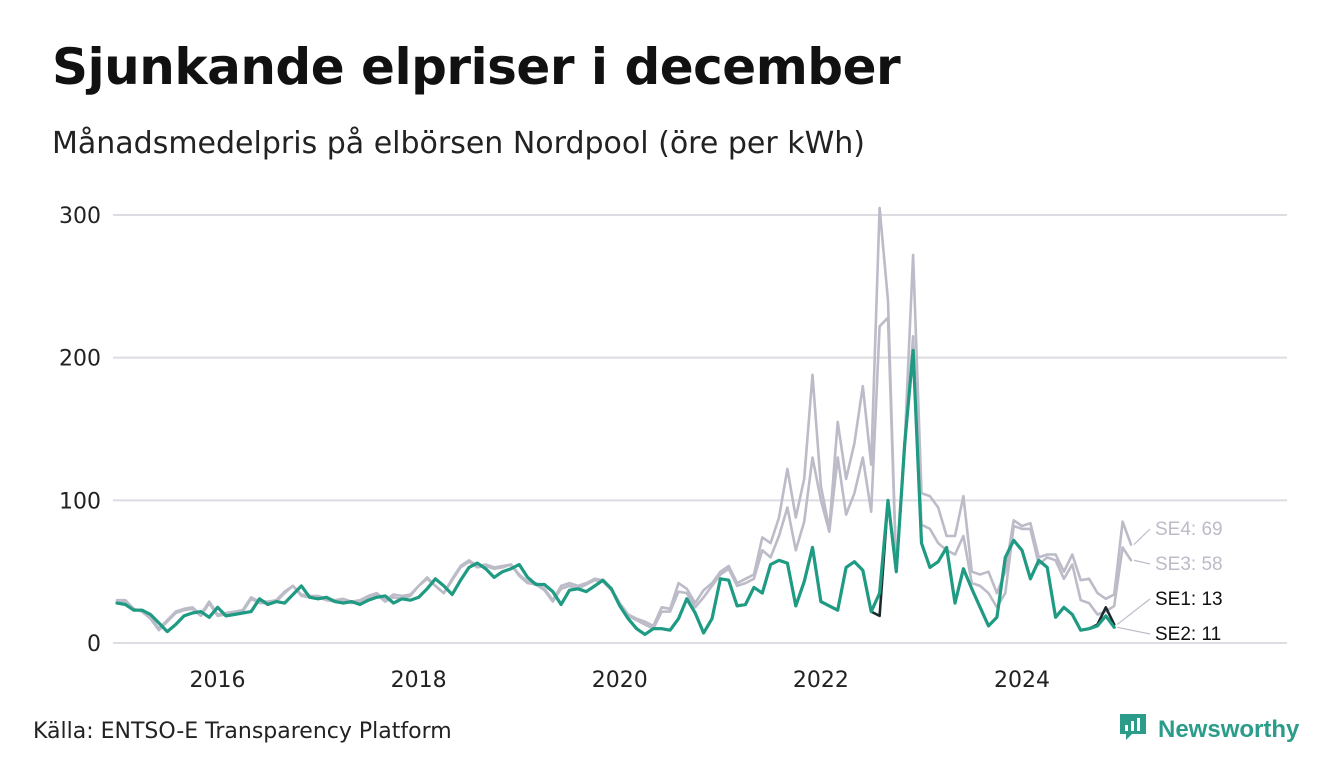  Describe the element at coordinates (1189, 529) in the screenshot. I see `end-label-se4: SE4: 69` at that location.